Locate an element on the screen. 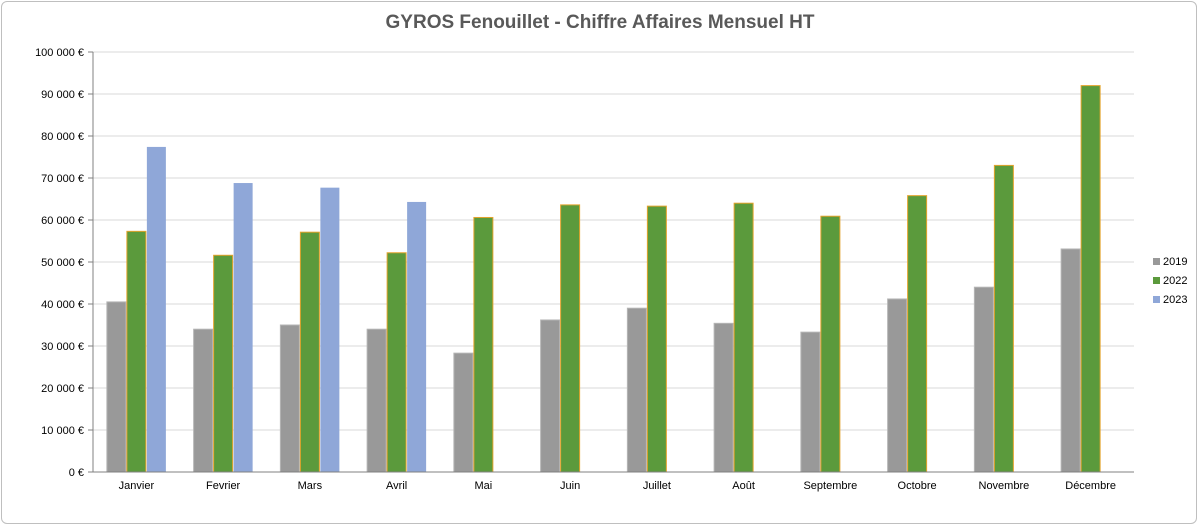 The height and width of the screenshot is (527, 1200). bar-2019-avril is located at coordinates (376, 400).